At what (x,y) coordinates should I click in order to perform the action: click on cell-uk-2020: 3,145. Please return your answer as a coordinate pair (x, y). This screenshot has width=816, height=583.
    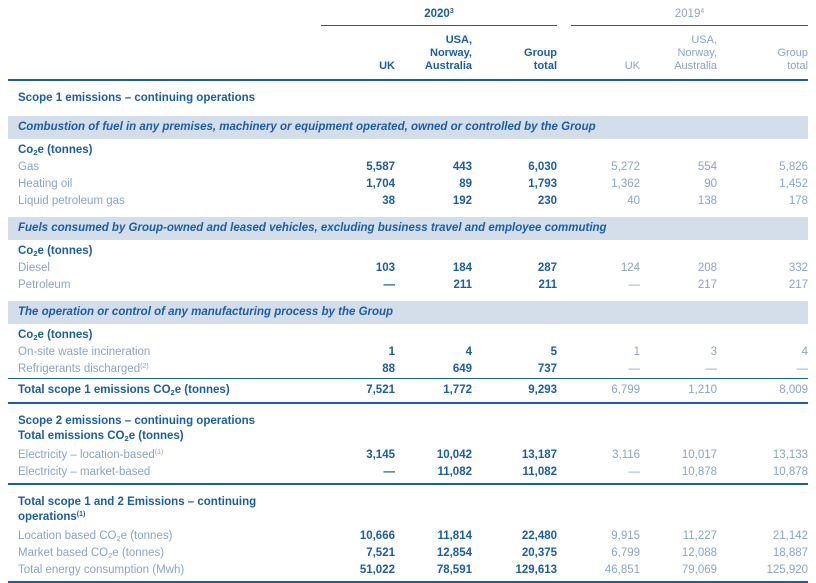
    Looking at the image, I should click on (380, 455).